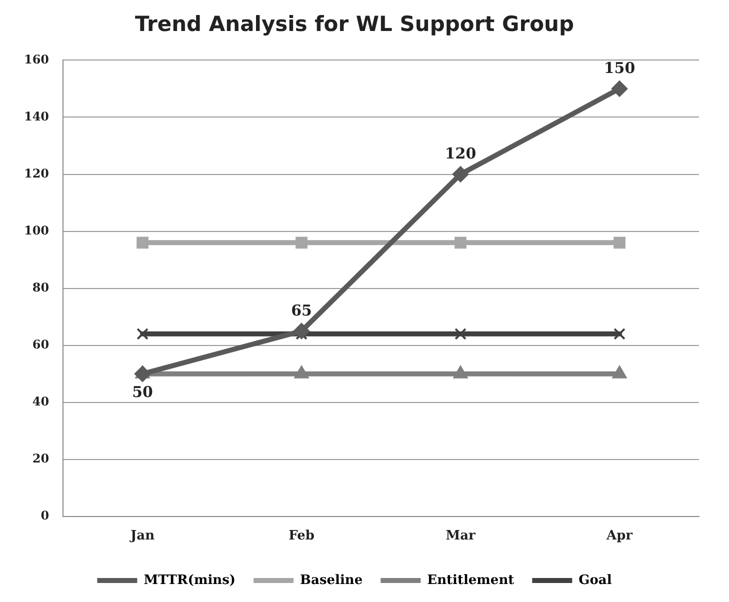 The width and height of the screenshot is (729, 602). I want to click on x-tick-label: Apr, so click(619, 536).